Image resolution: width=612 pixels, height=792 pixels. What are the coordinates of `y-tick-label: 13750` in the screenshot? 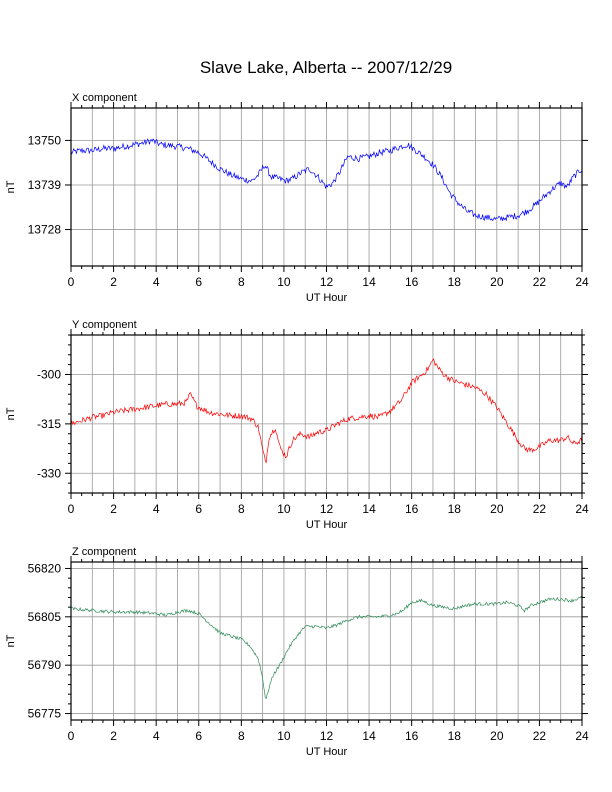 It's located at (45, 140).